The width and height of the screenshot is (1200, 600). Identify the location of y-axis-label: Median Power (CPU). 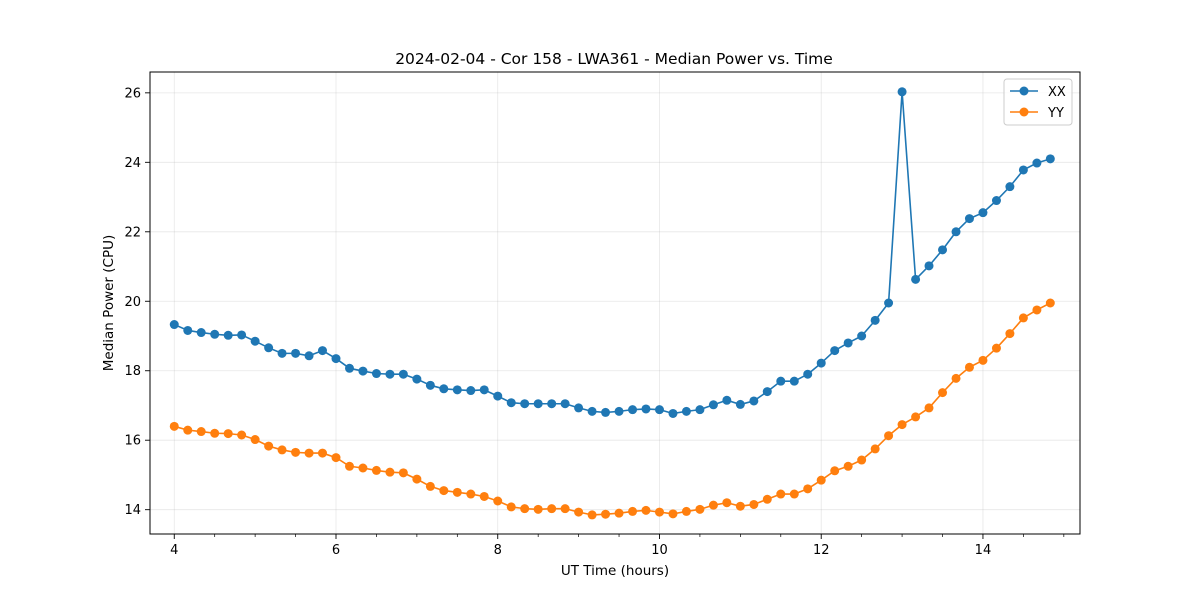
(109, 303).